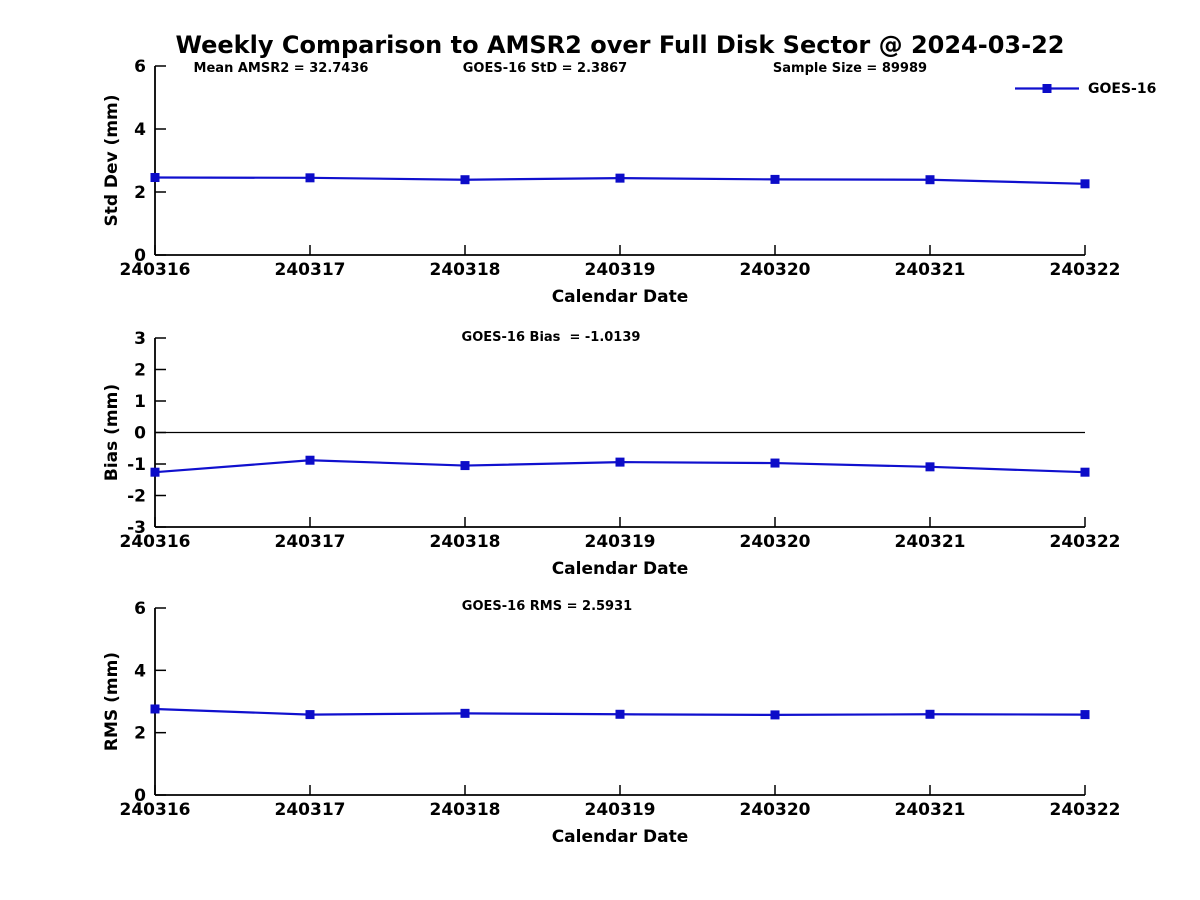  Describe the element at coordinates (547, 606) in the screenshot. I see `annotation-goes16-rms: GOES-16 RMS = 2.5931` at that location.